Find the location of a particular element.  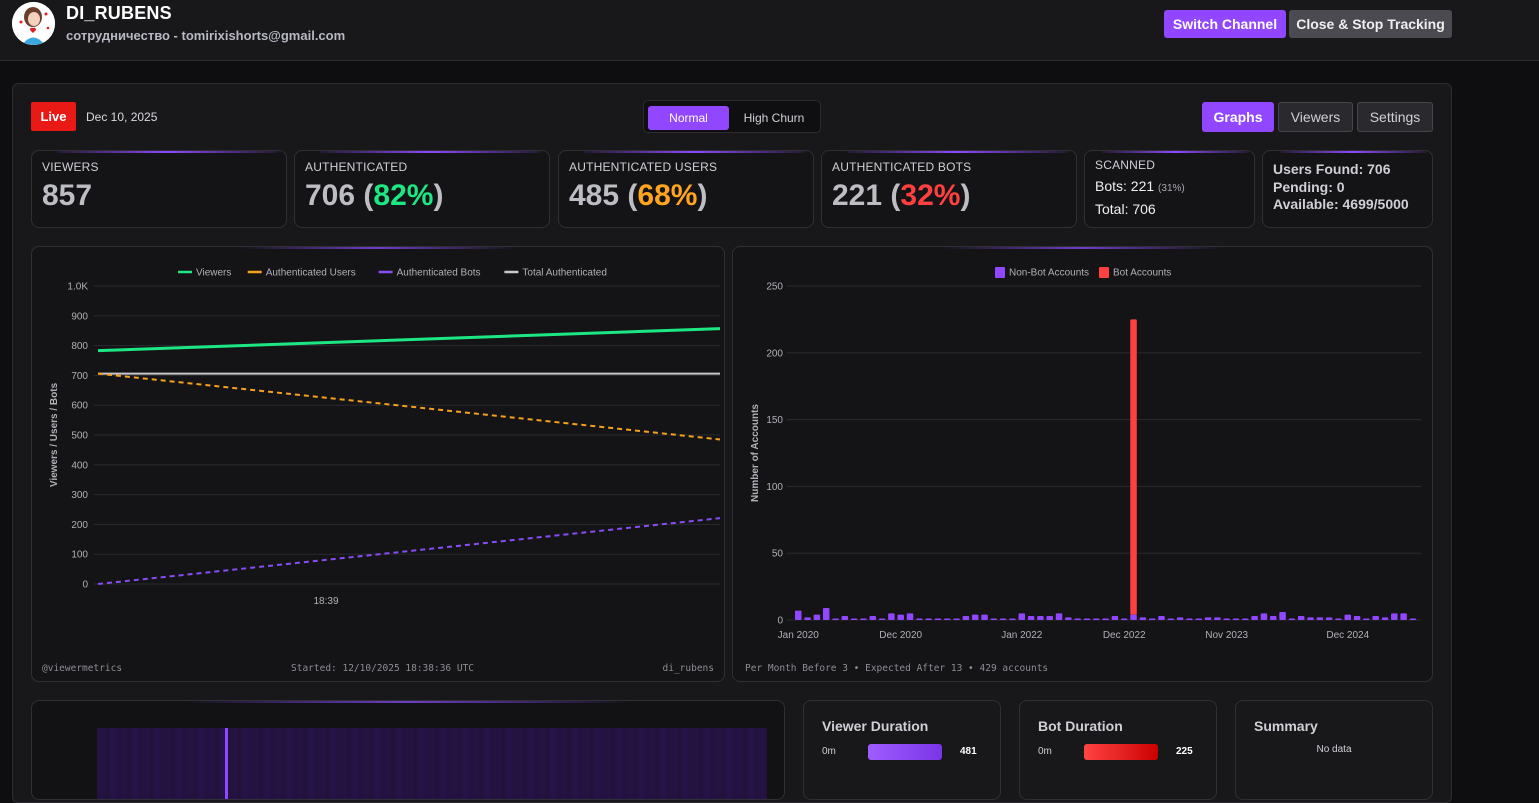

stat-label: SCANNED is located at coordinates (1125, 165).